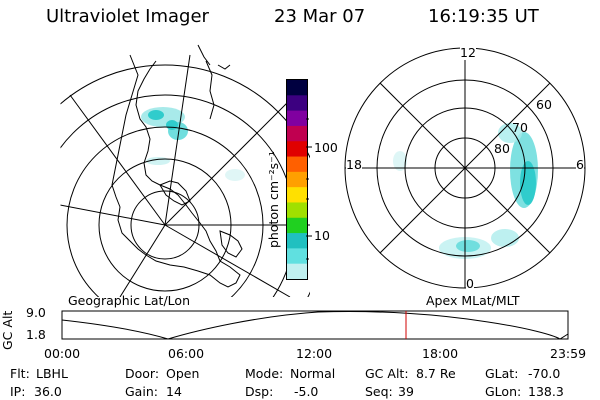 This screenshot has height=400, width=600. Describe the element at coordinates (183, 373) in the screenshot. I see `door-value: Open` at that location.